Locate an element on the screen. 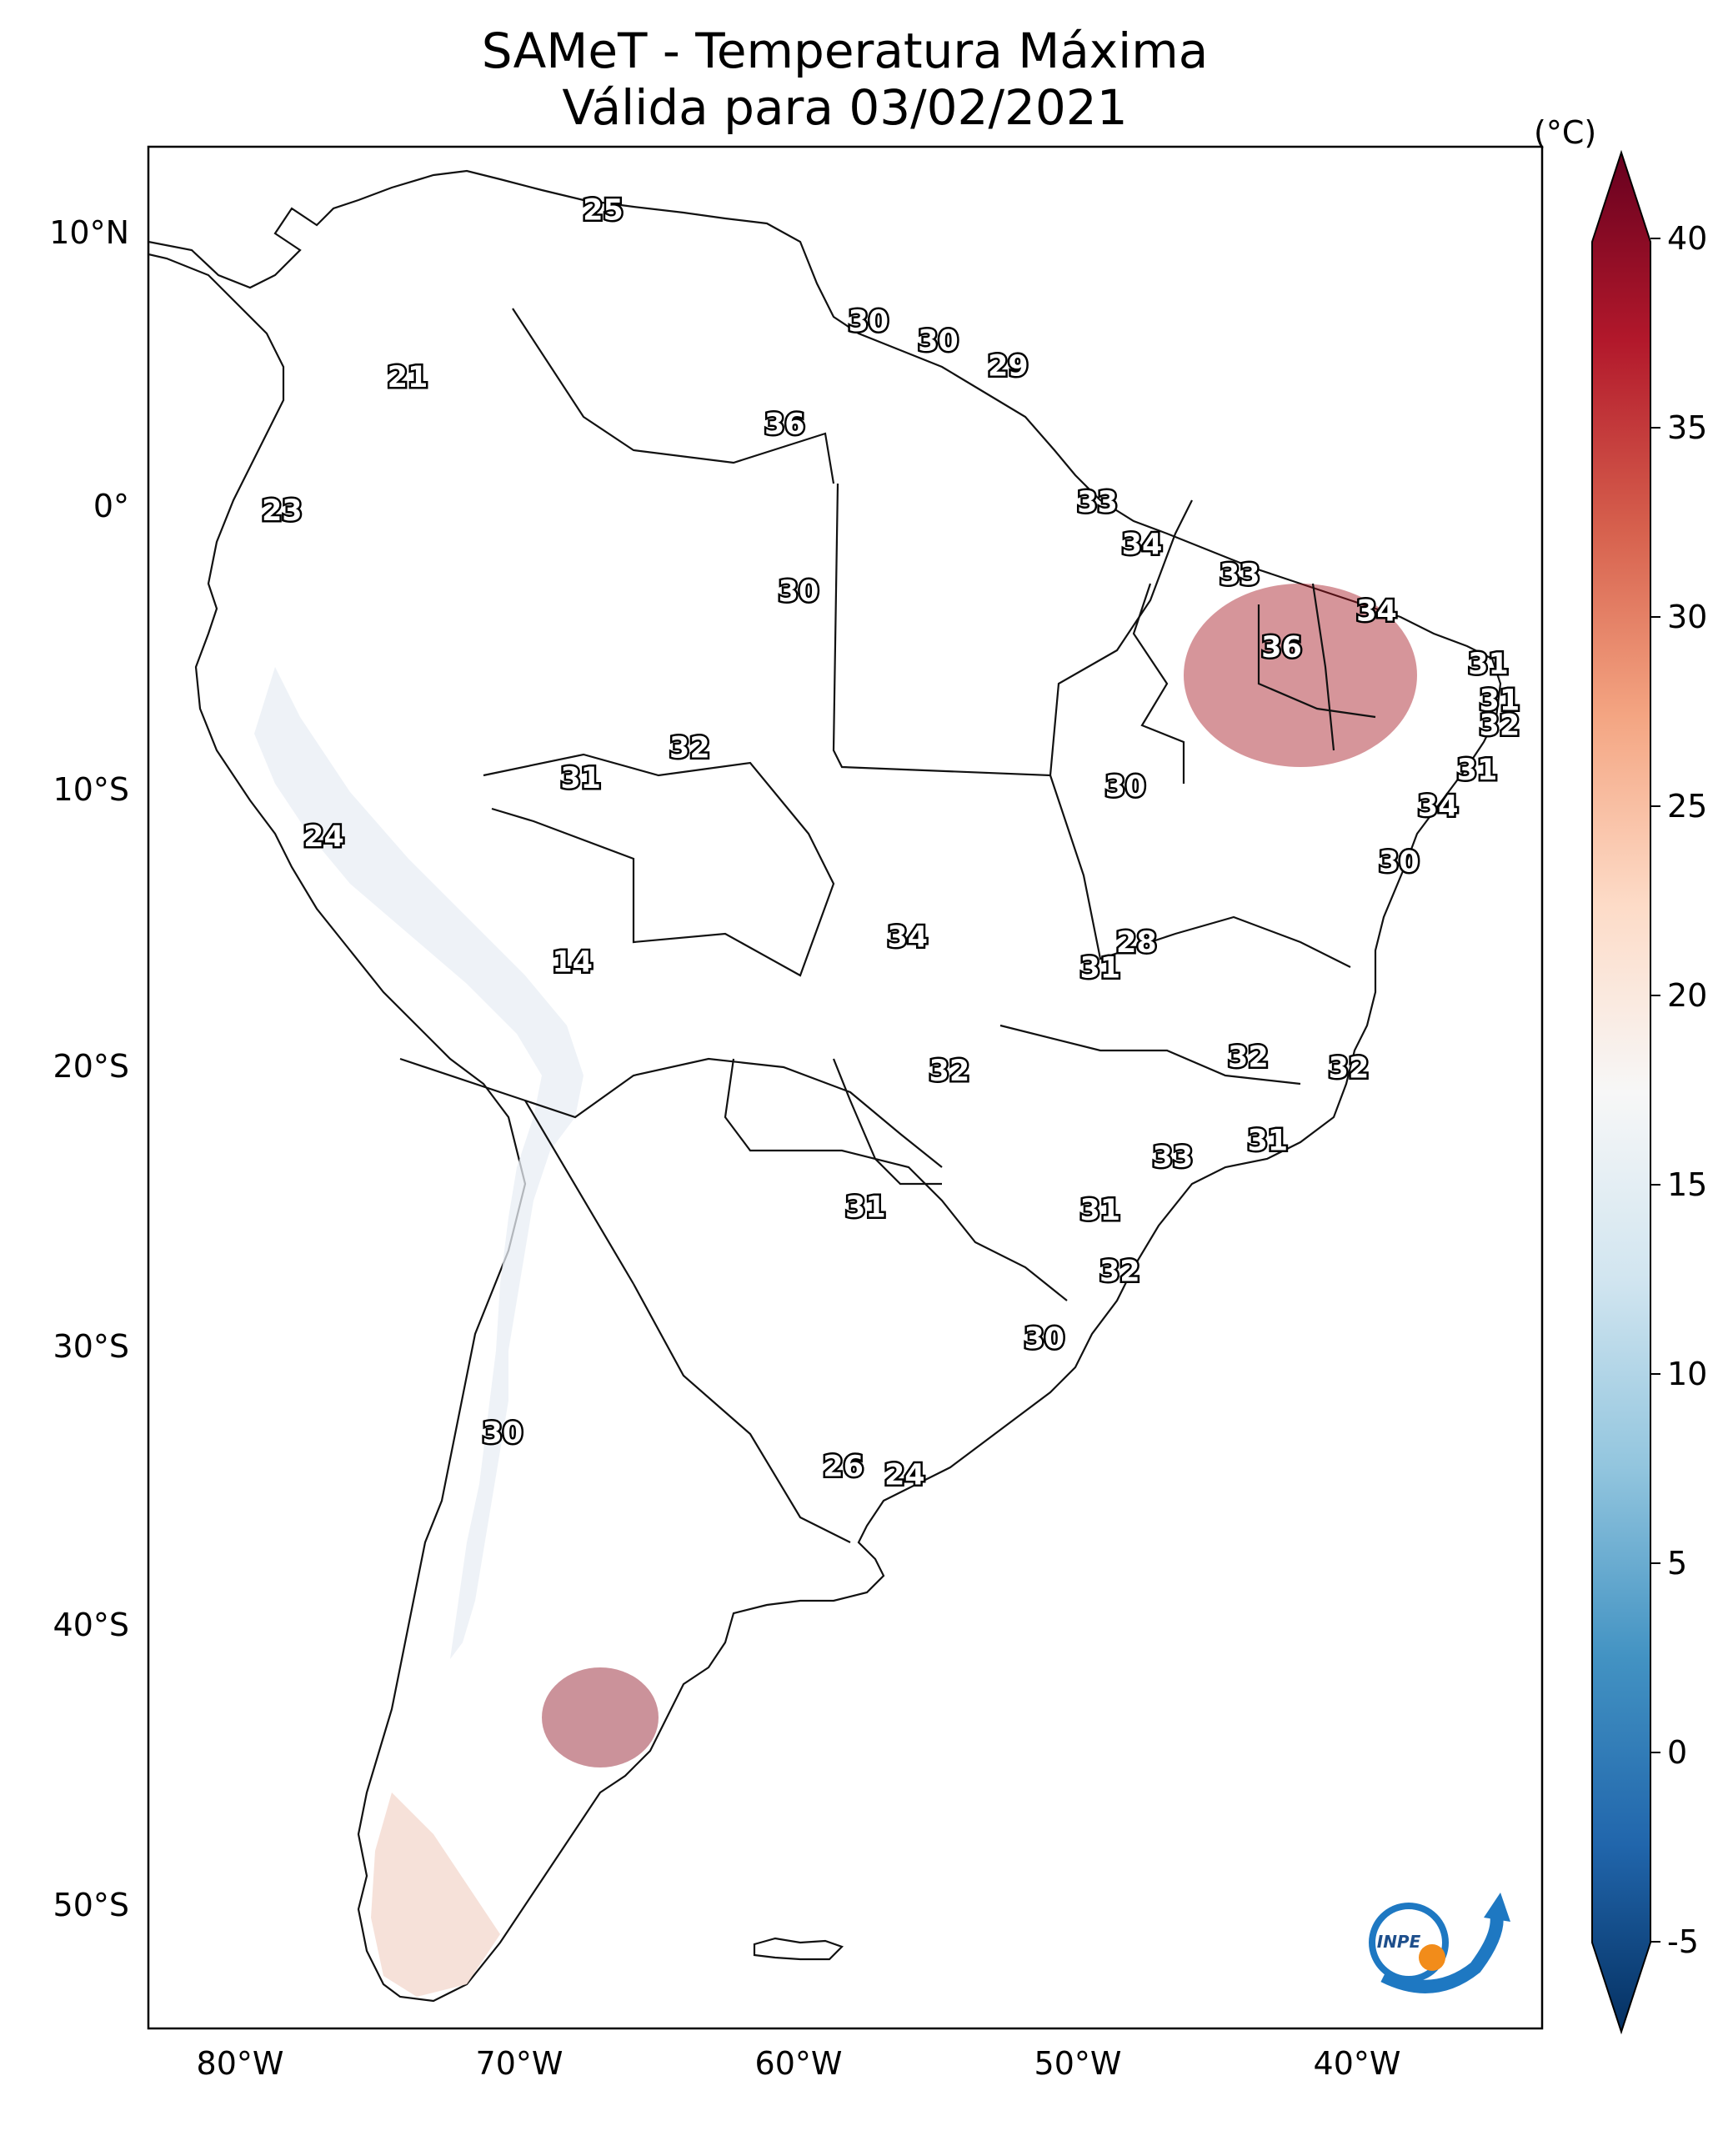 Image resolution: width=1723 pixels, height=2156 pixels. inpe-logo-text: INPE is located at coordinates (1399, 1942).